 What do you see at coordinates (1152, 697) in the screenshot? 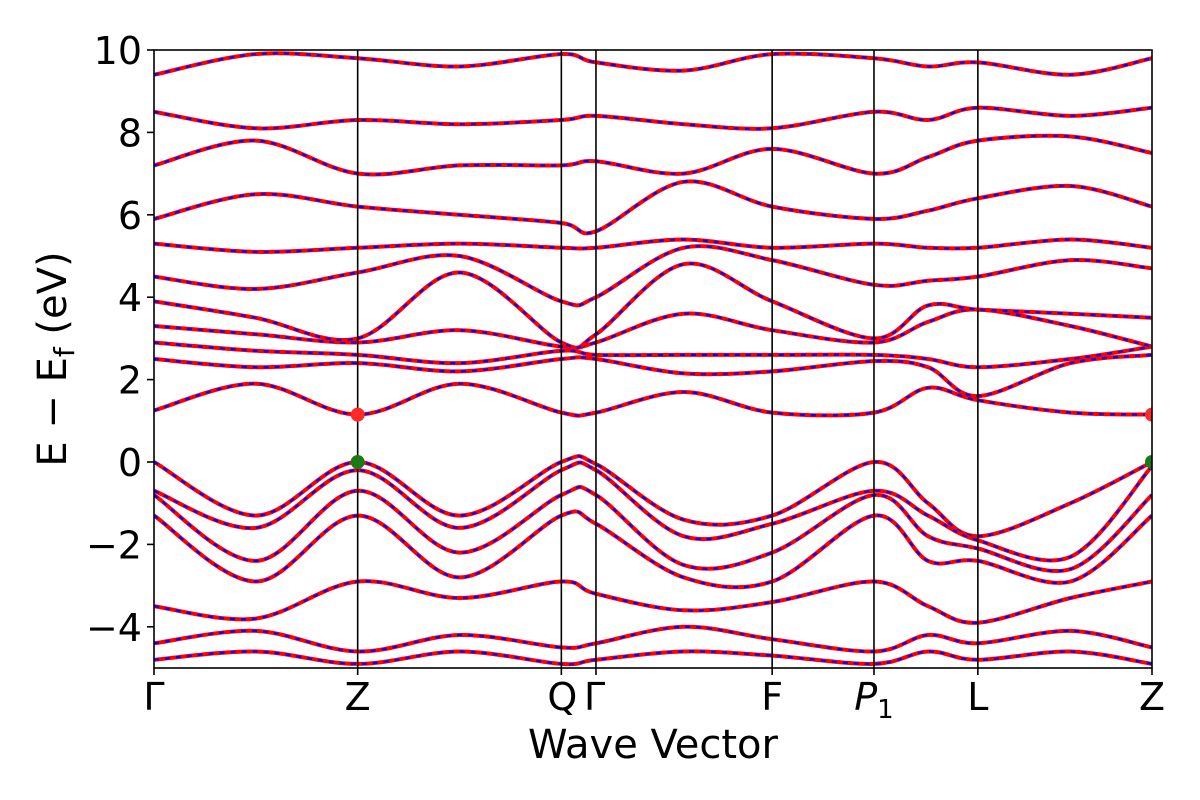
I see `x-tick-label-7: Z` at bounding box center [1152, 697].